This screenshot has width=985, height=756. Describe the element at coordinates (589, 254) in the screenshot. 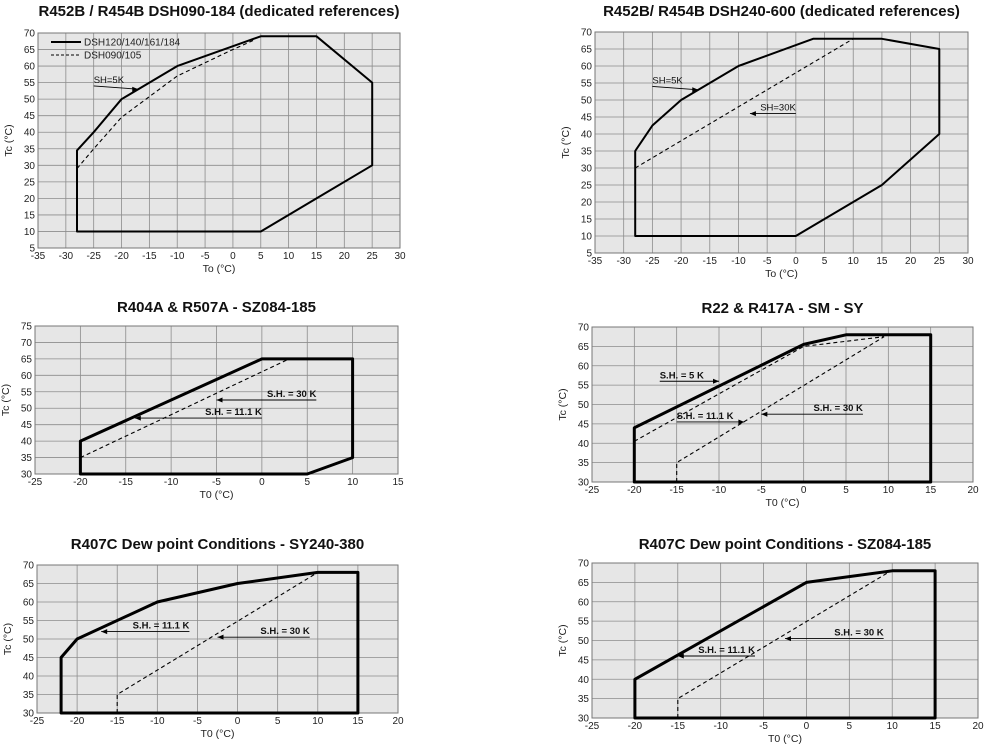

I see `y-tick-label: 5` at that location.